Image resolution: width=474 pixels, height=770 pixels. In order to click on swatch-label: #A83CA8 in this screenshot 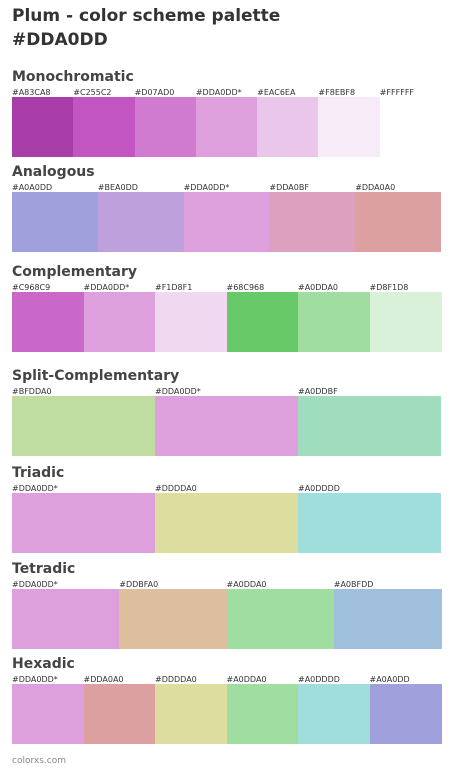, I will do `click(31, 92)`.